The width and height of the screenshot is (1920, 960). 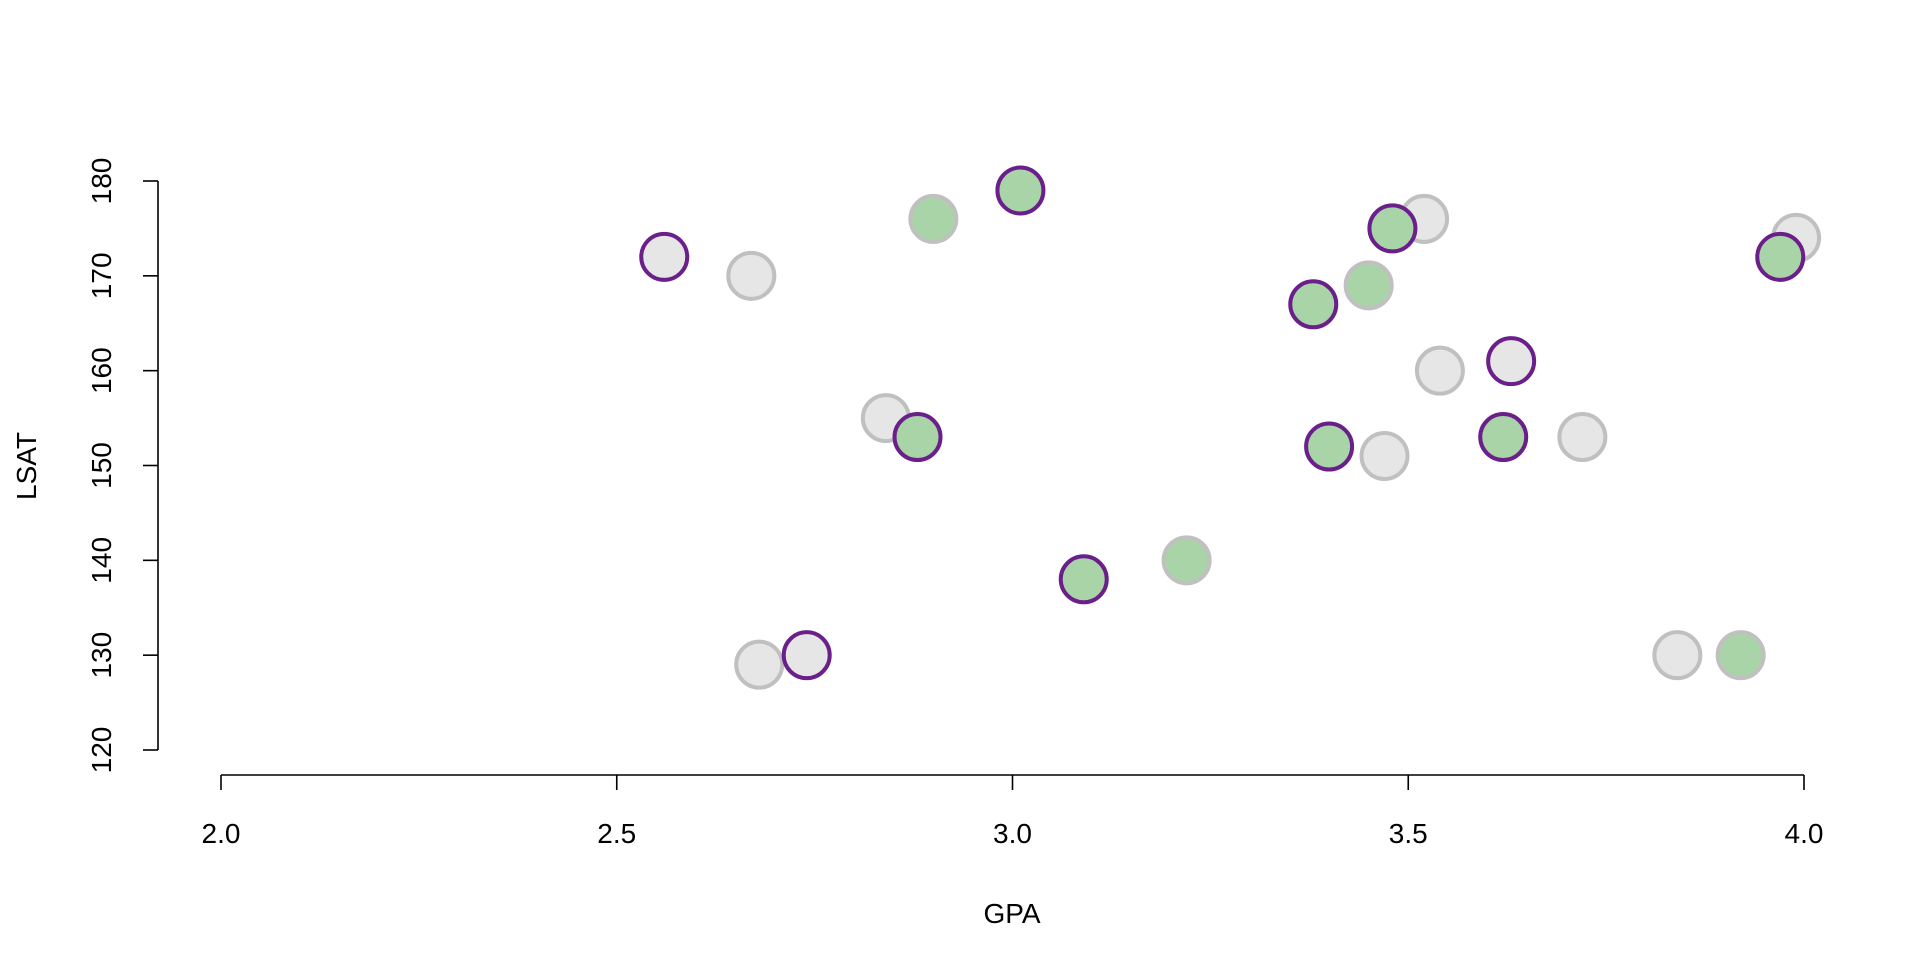 I want to click on y-axis-label: LSAT, so click(x=26, y=466).